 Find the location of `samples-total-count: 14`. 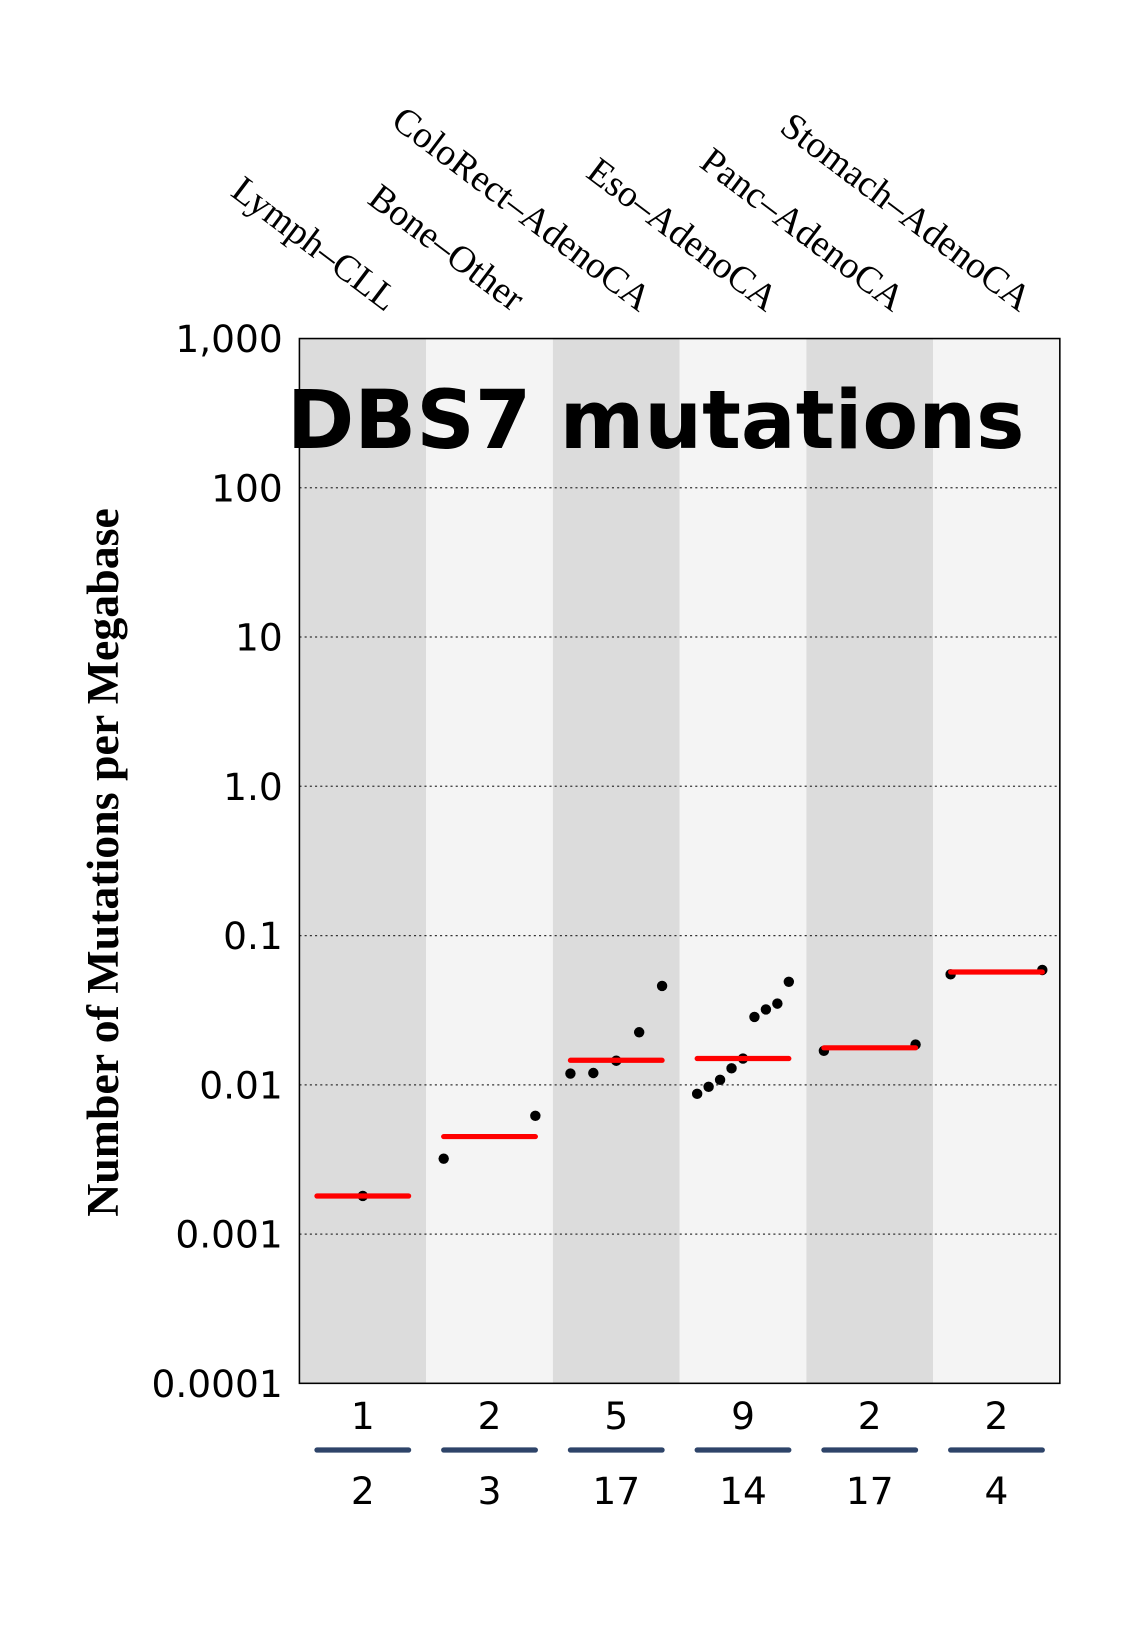

samples-total-count: 14 is located at coordinates (743, 1491).